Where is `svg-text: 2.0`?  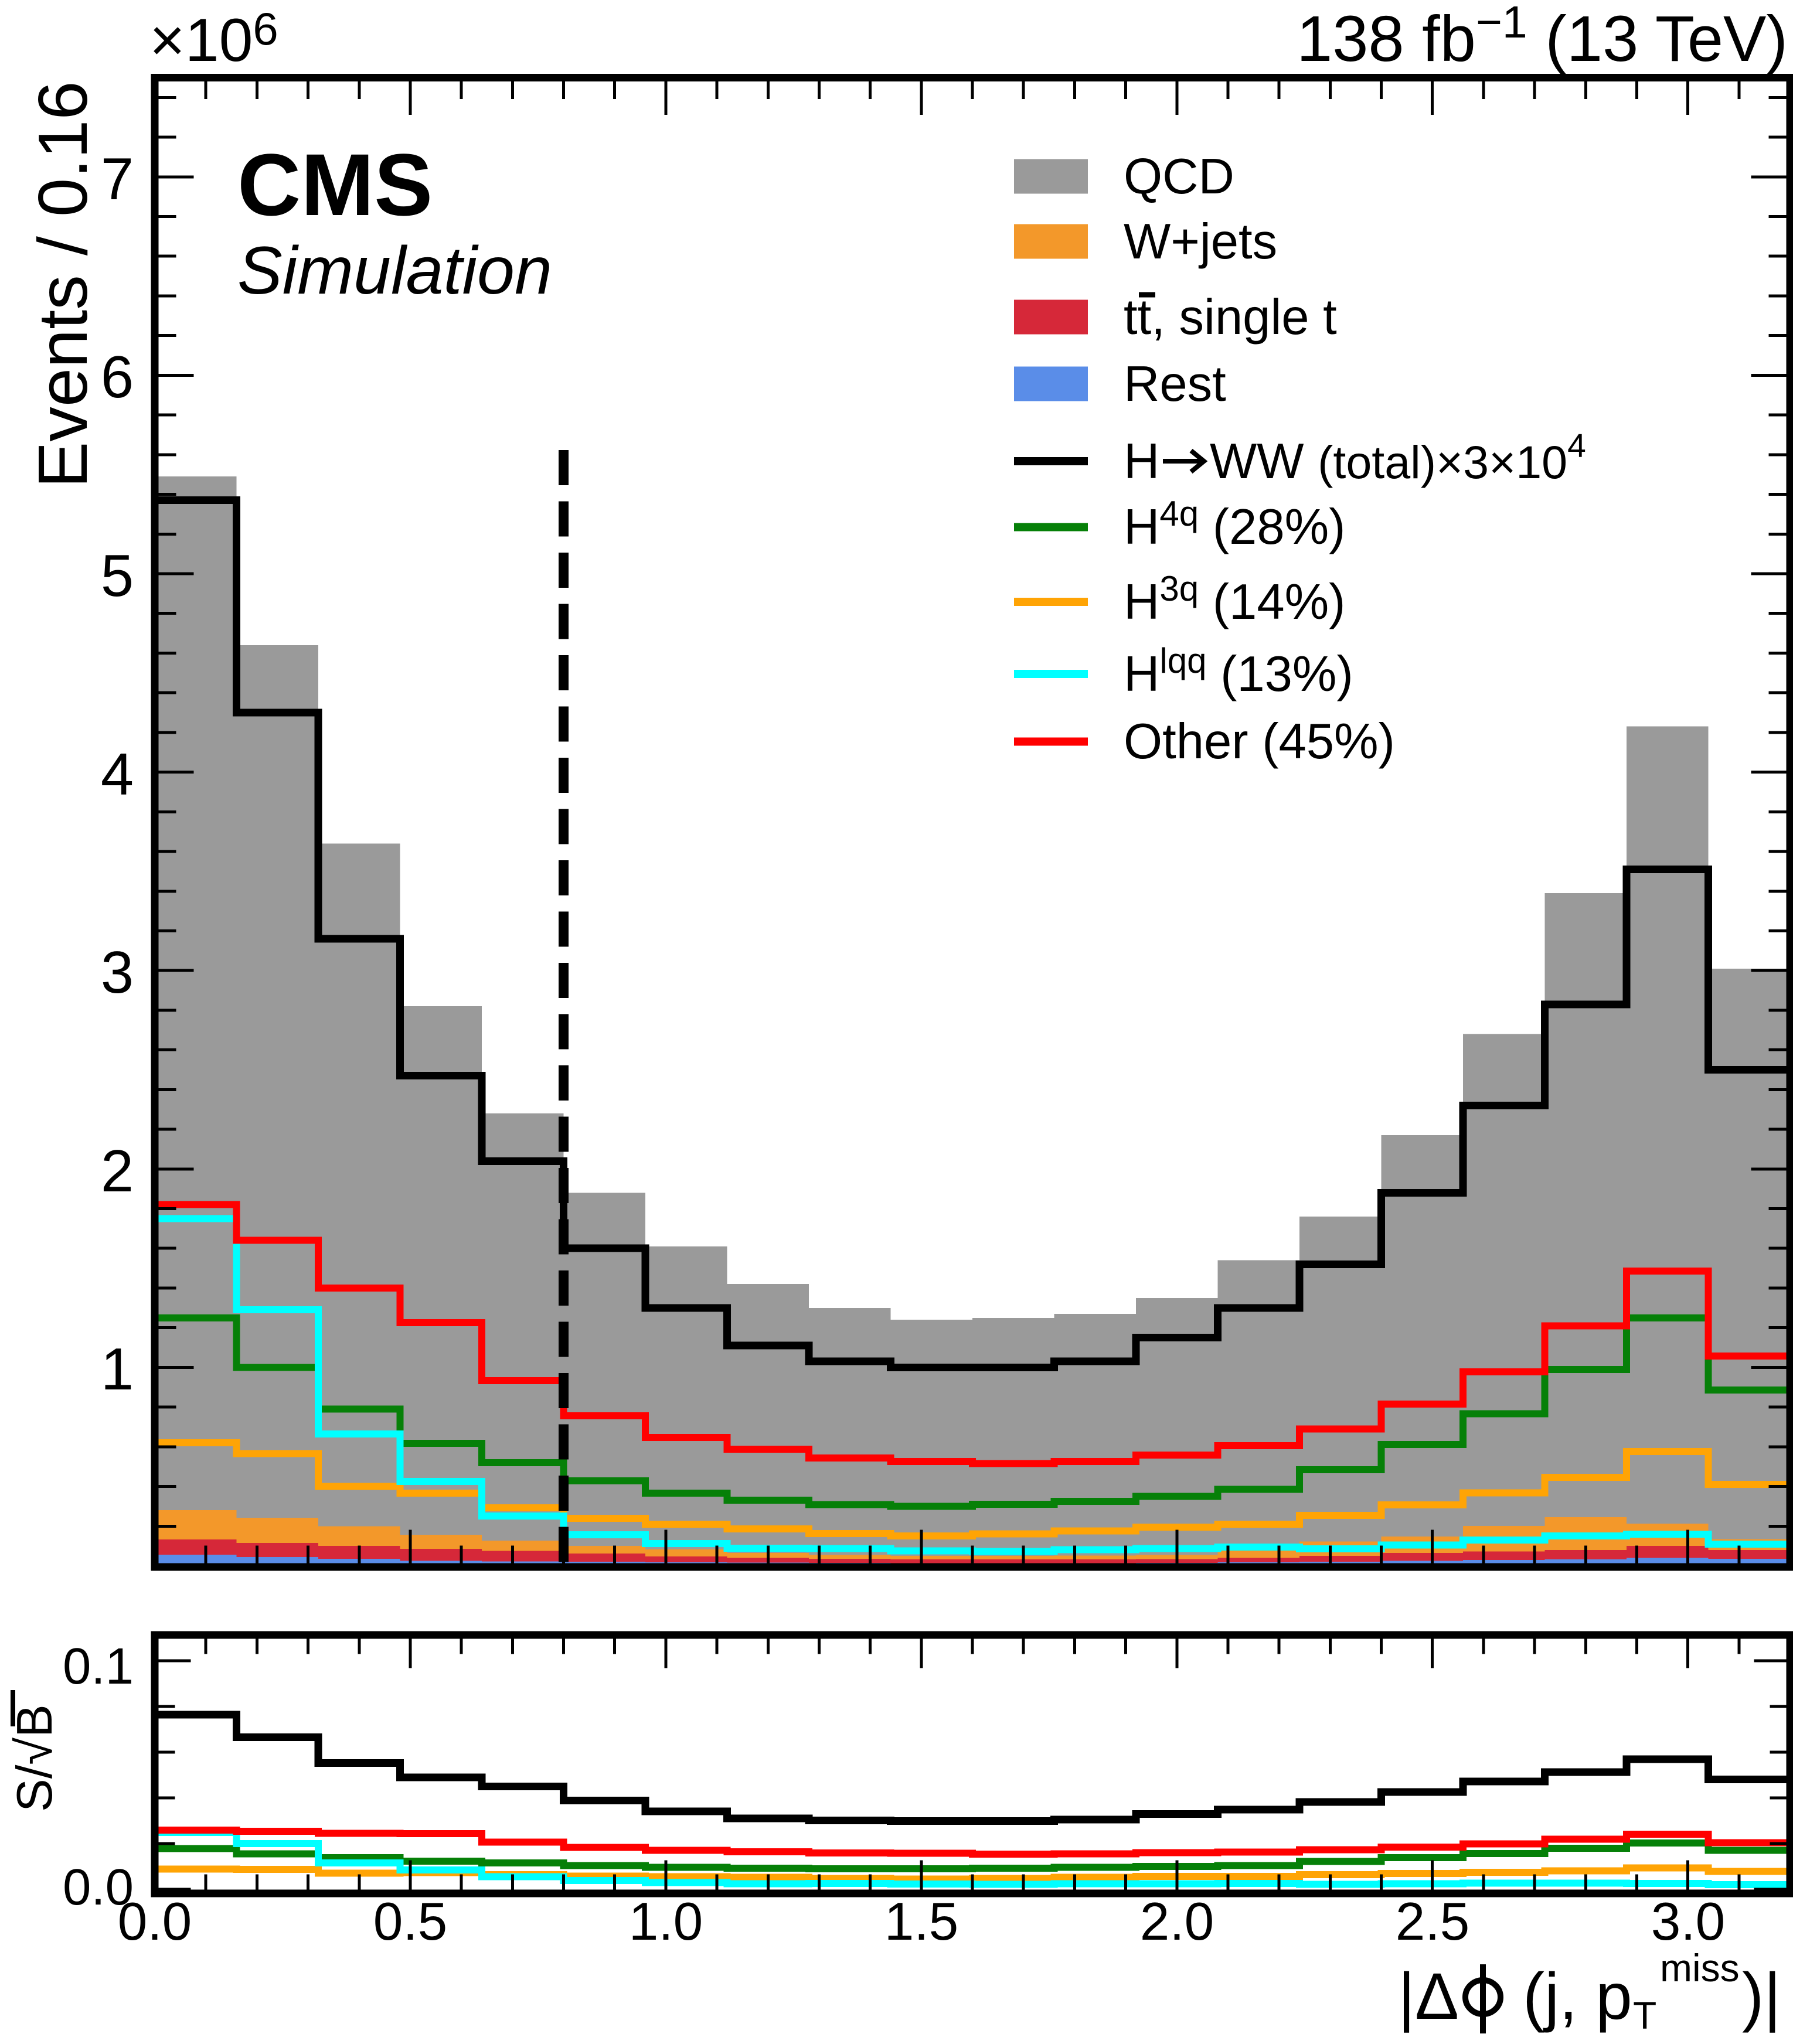 svg-text: 2.0 is located at coordinates (1177, 1921).